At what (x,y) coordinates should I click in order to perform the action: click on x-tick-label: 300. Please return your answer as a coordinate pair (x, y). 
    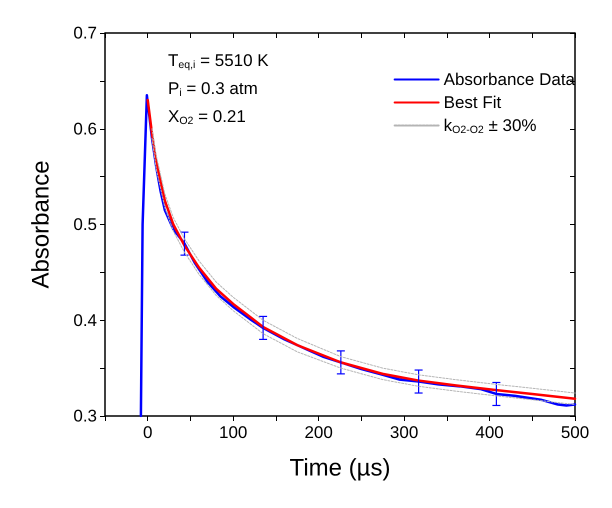
    Looking at the image, I should click on (404, 432).